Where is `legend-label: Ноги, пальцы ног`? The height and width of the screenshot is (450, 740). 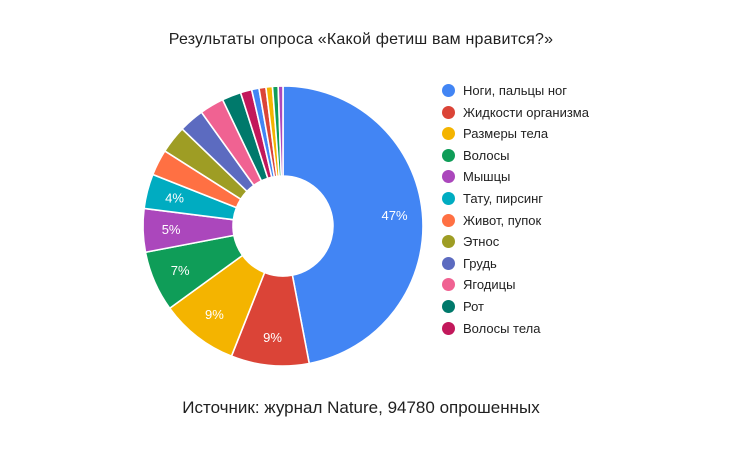
legend-label: Ноги, пальцы ног is located at coordinates (515, 90).